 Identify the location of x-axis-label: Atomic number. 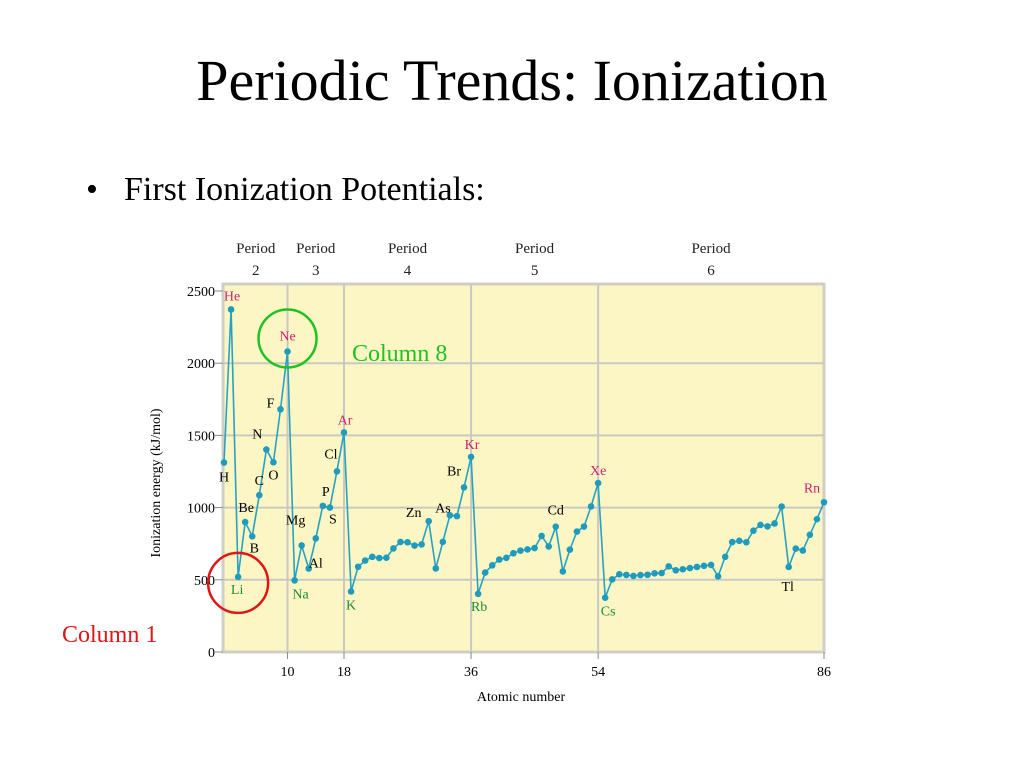
(521, 697).